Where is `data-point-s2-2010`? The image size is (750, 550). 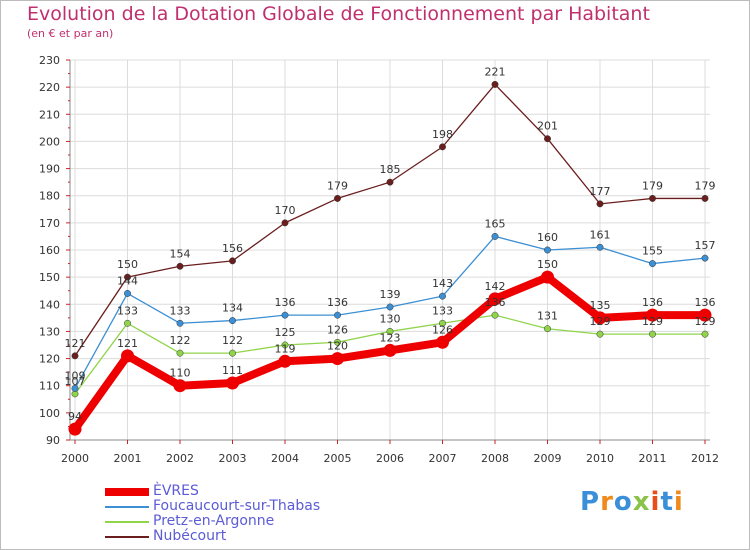
data-point-s2-2010 is located at coordinates (600, 334).